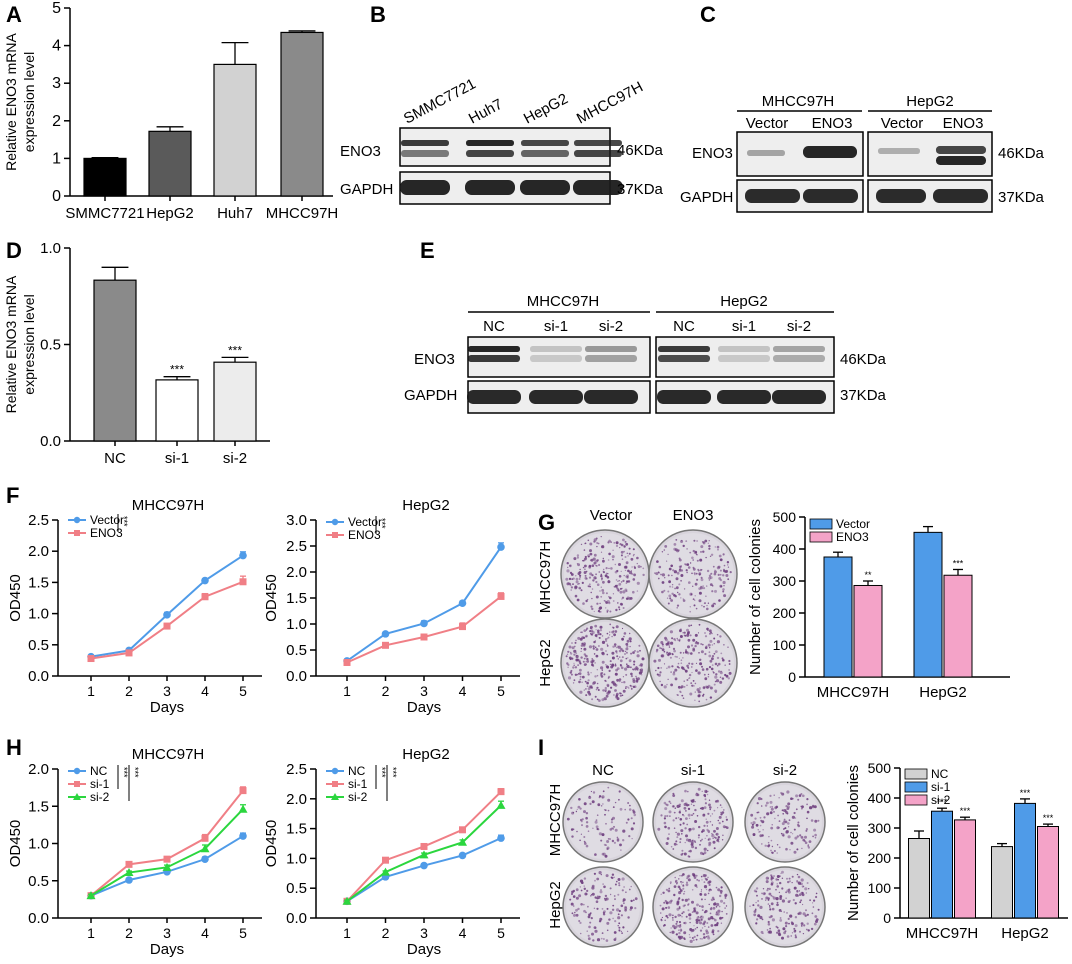 This screenshot has height=964, width=1072. Describe the element at coordinates (335, 784) in the screenshot. I see `legend-marker` at that location.